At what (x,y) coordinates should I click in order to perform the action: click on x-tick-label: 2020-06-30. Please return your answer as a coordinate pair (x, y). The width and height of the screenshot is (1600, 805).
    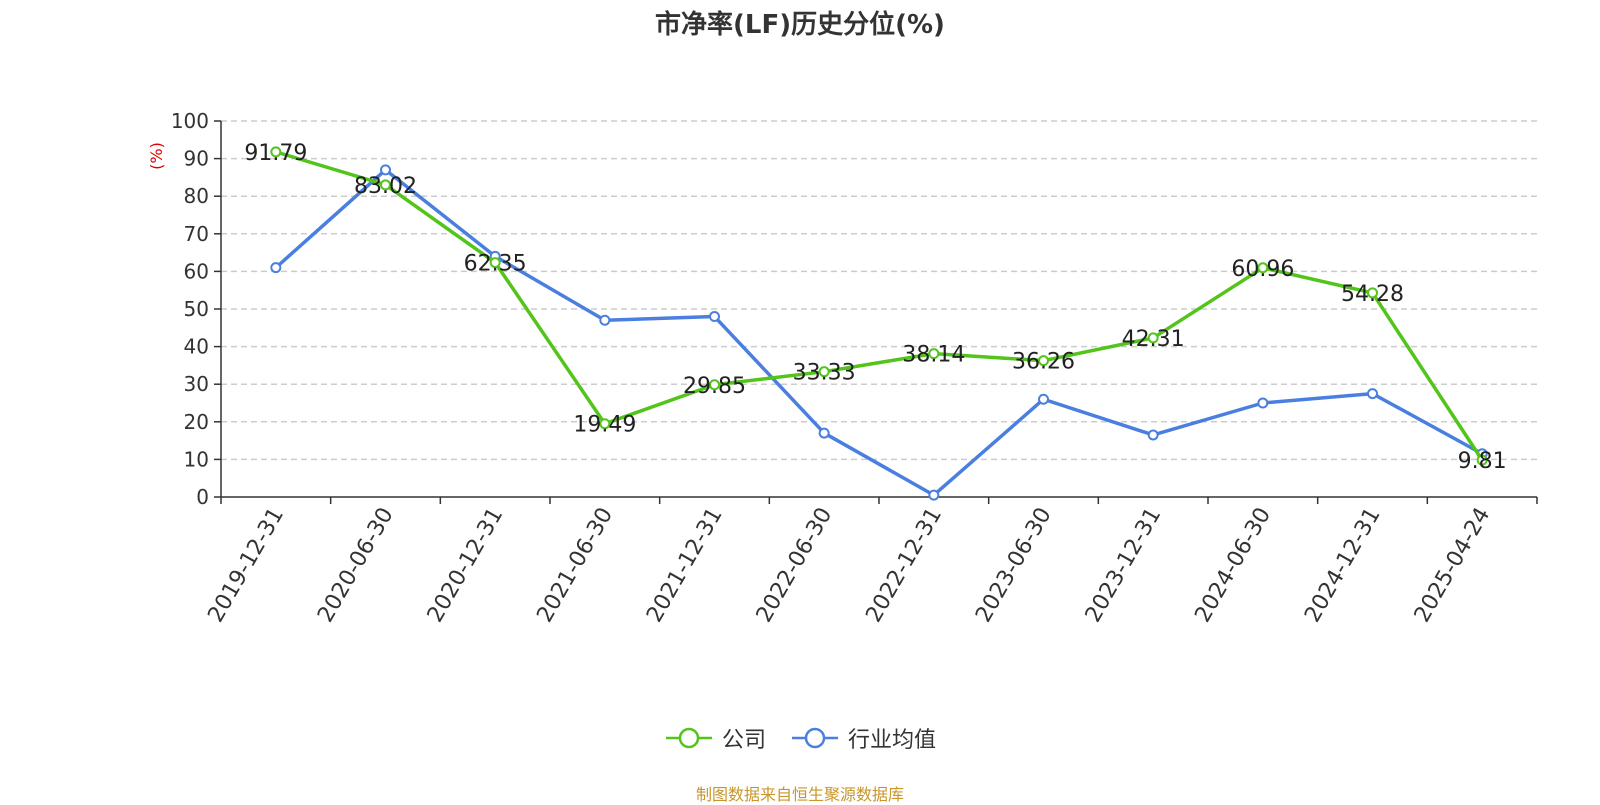
    Looking at the image, I should click on (356, 565).